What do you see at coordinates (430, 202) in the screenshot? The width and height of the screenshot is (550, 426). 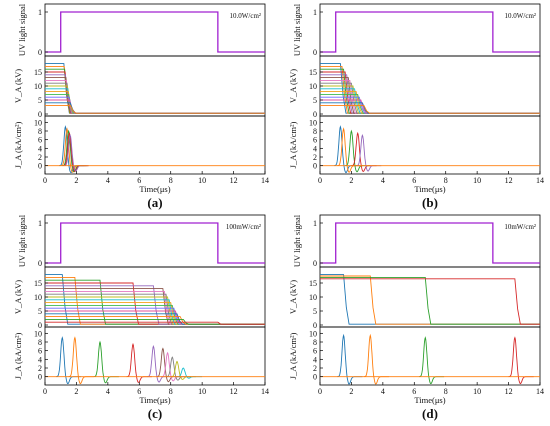 I see `panel-label: (b)` at bounding box center [430, 202].